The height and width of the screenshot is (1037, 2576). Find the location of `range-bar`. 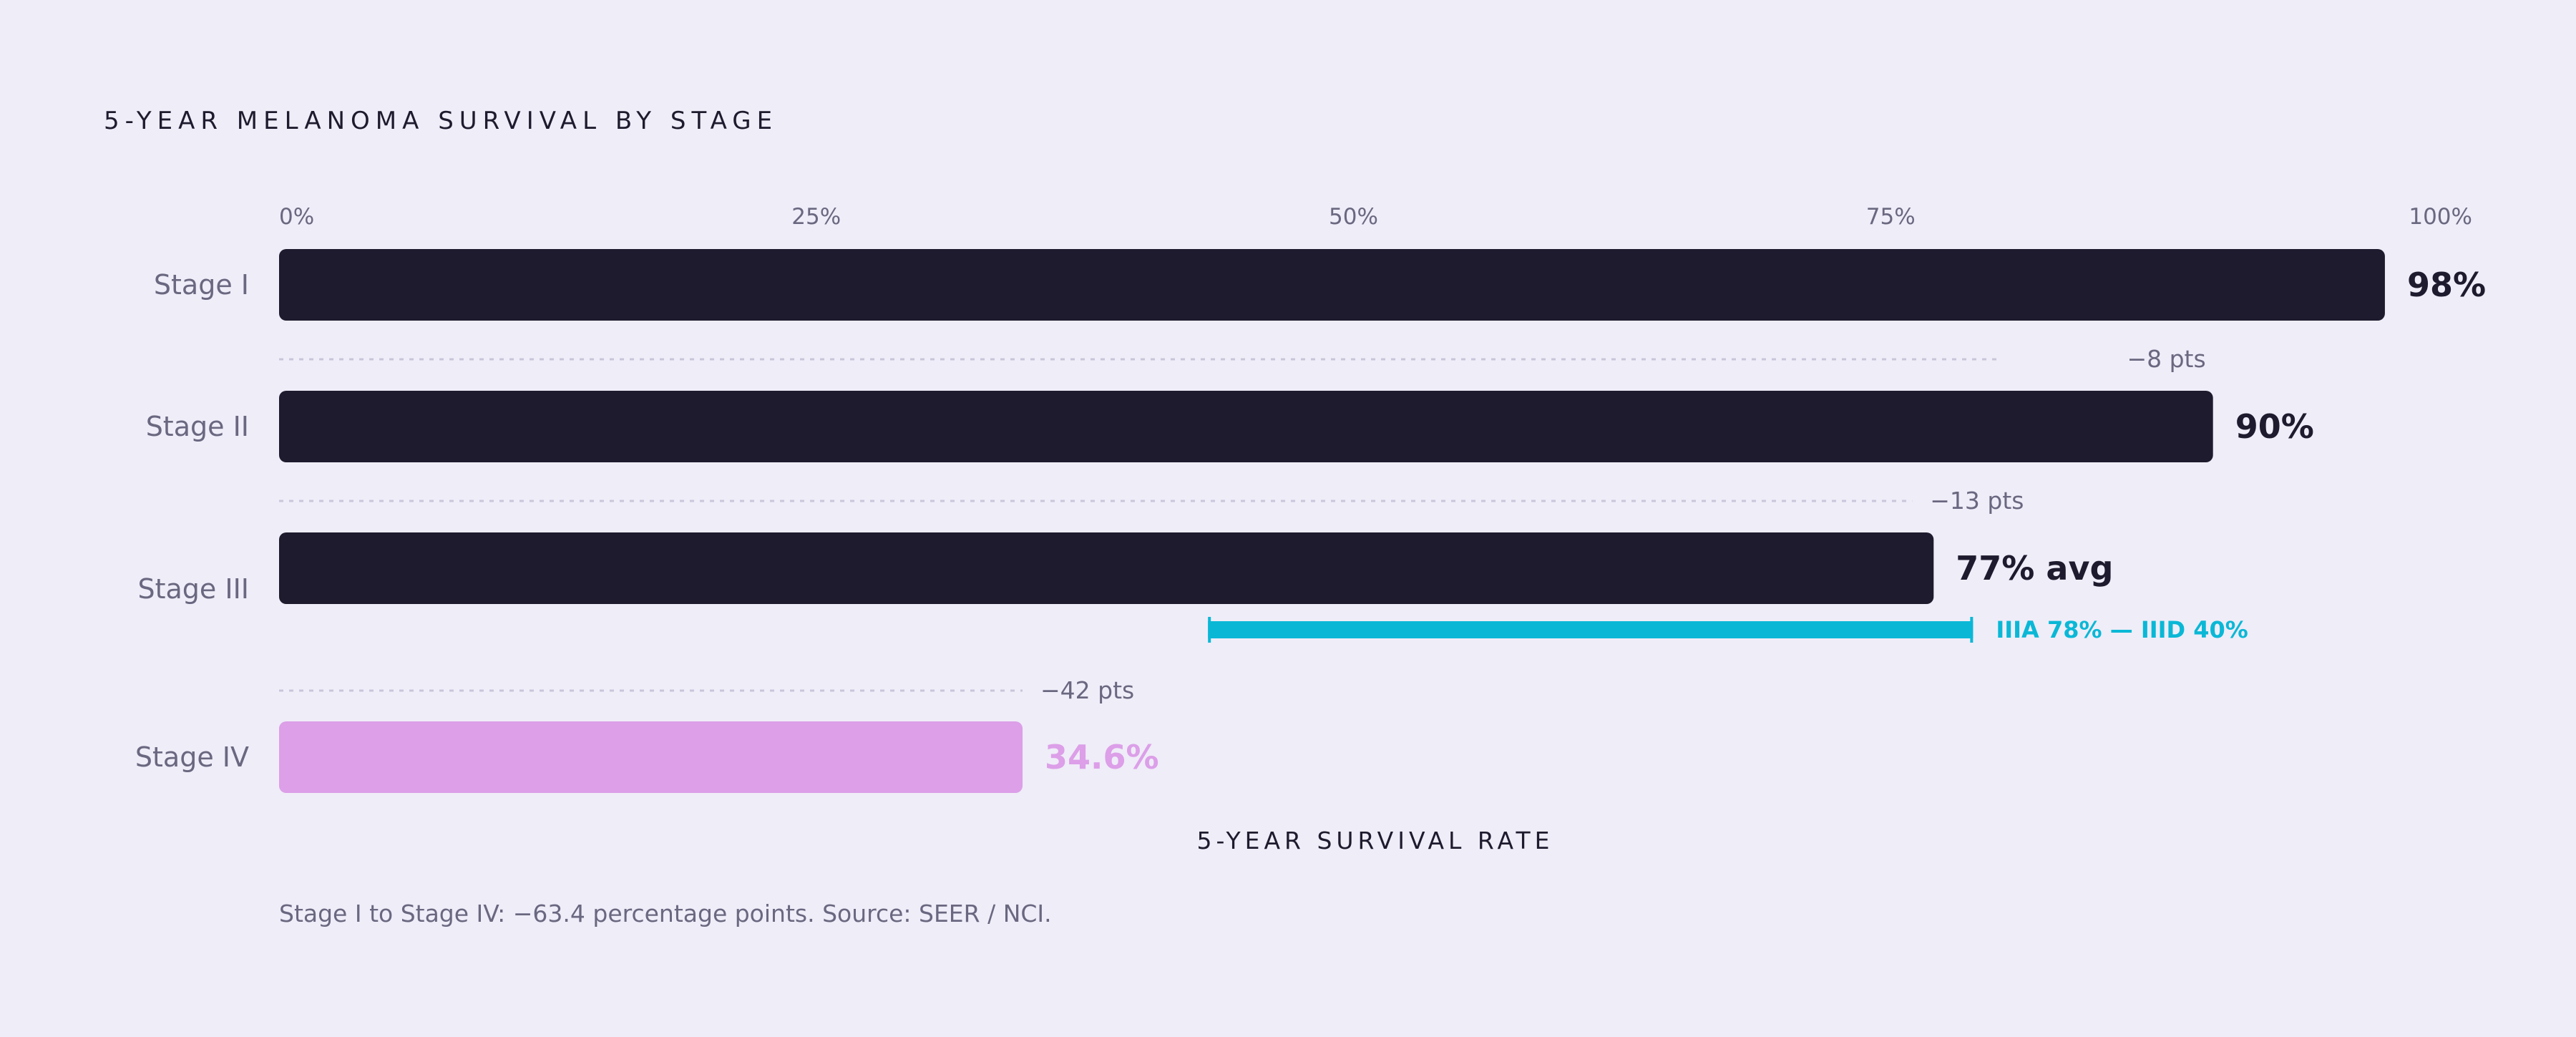

range-bar is located at coordinates (1591, 629).